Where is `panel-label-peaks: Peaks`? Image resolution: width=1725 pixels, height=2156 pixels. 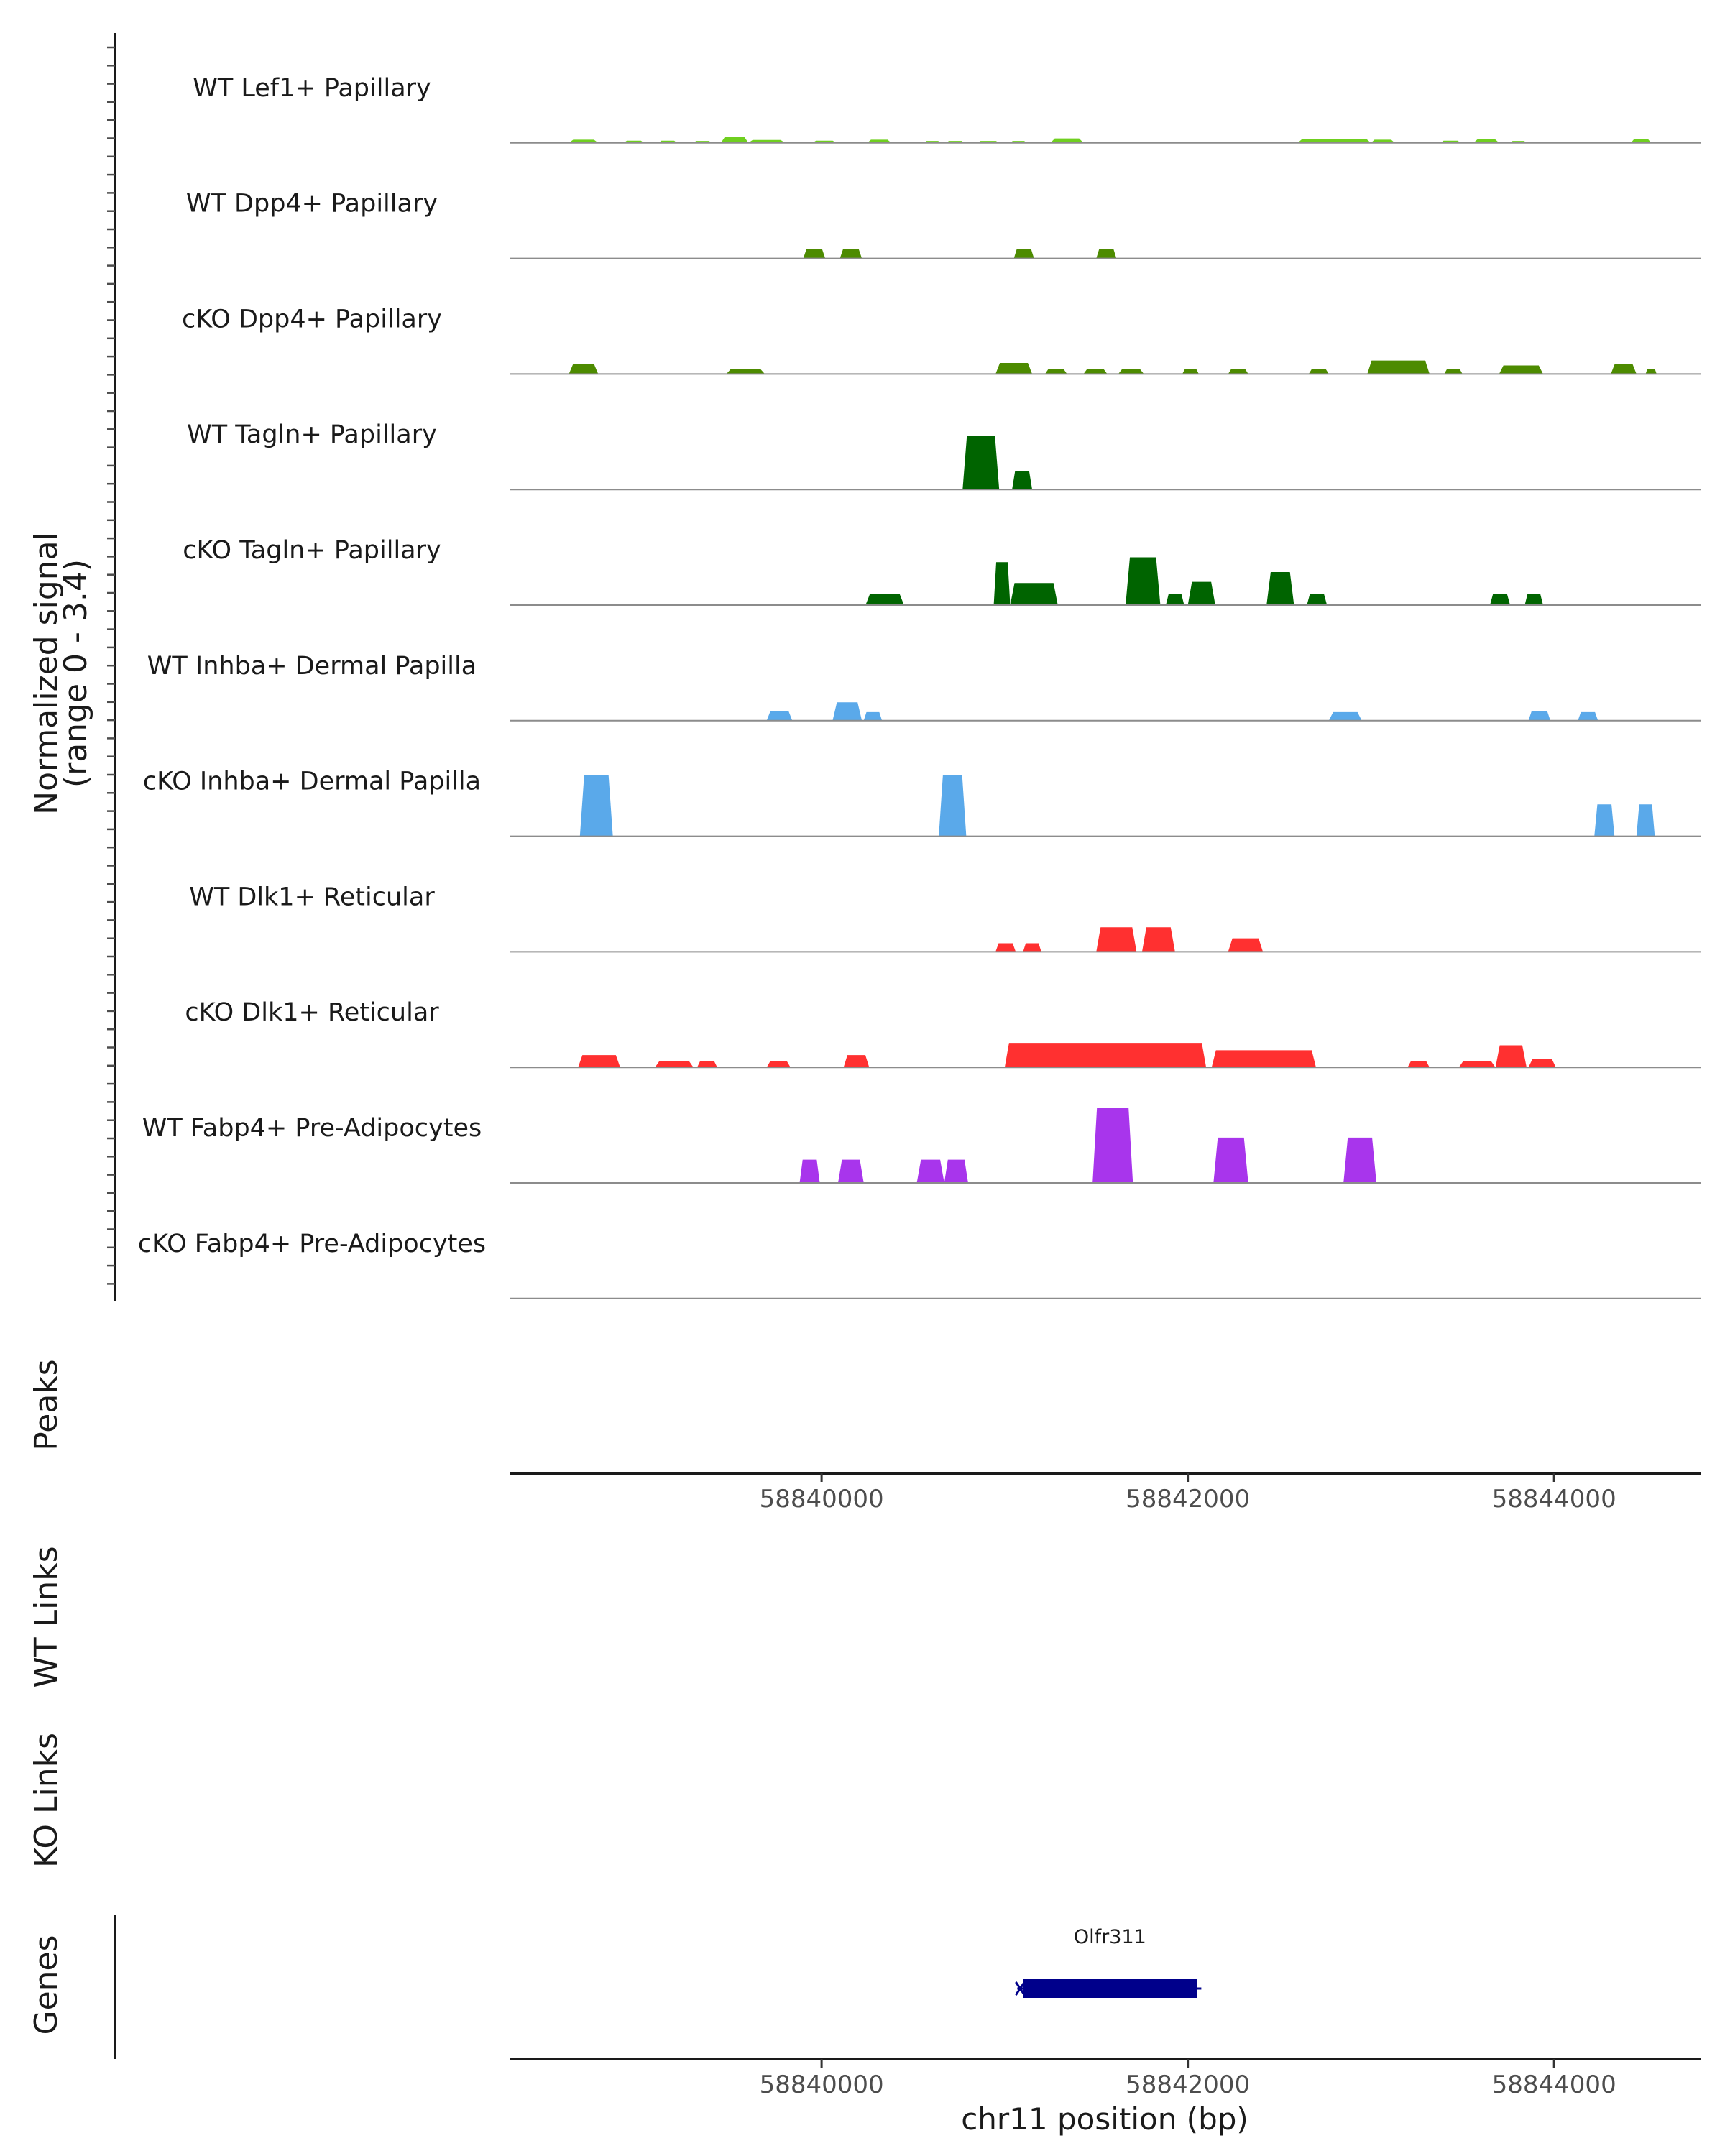 panel-label-peaks: Peaks is located at coordinates (46, 1404).